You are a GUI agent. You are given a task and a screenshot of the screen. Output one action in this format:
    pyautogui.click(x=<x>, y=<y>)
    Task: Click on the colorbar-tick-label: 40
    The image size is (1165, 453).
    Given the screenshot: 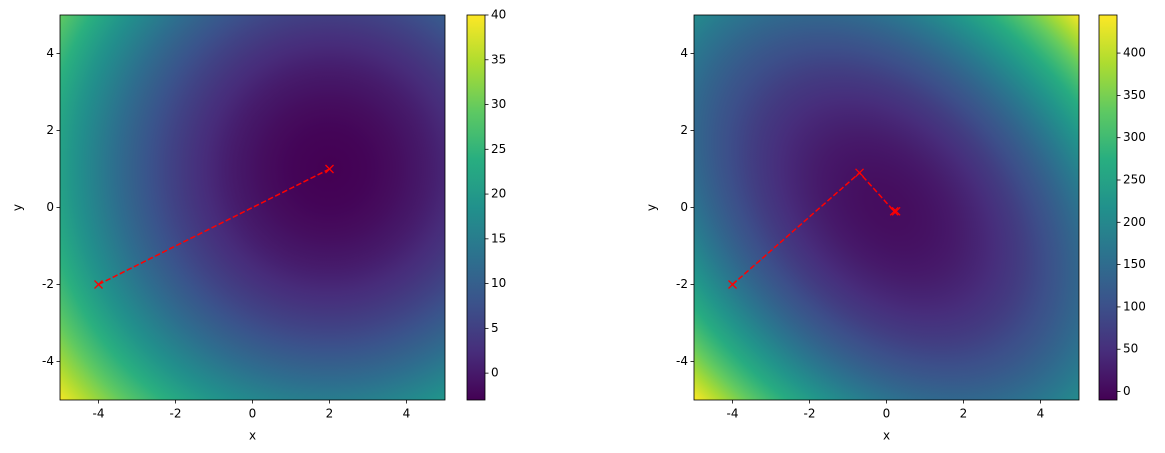 What is the action you would take?
    pyautogui.click(x=498, y=15)
    